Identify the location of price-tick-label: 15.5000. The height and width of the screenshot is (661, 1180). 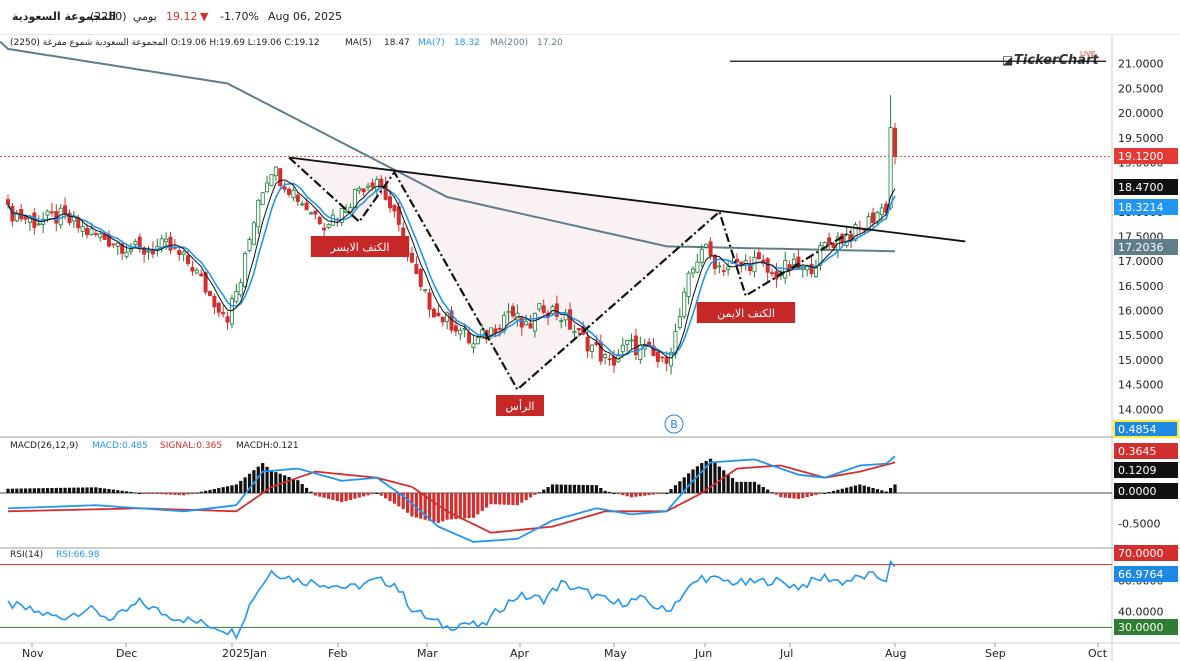
(1141, 335).